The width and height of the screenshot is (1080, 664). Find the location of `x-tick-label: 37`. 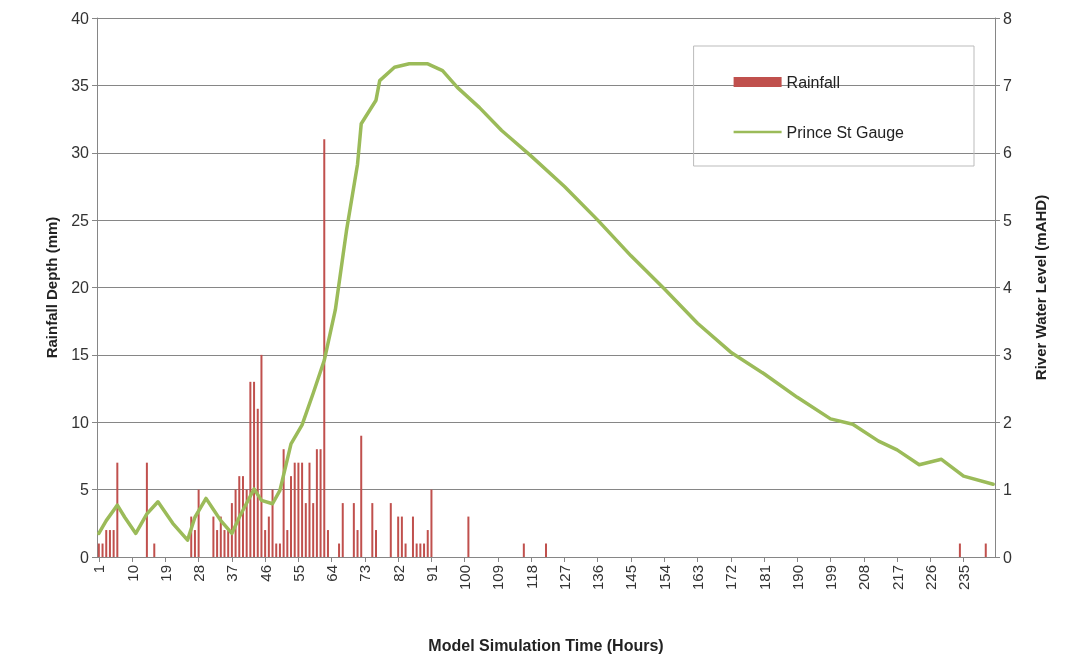

x-tick-label: 37 is located at coordinates (232, 573).